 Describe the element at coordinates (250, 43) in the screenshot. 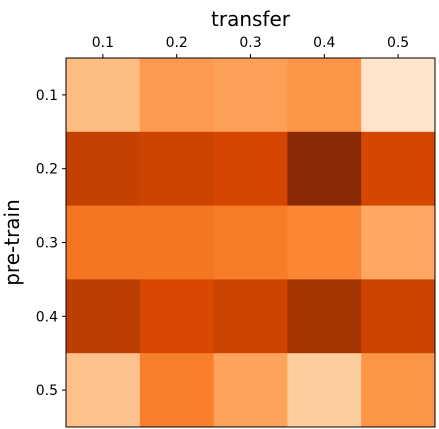

I see `x-tick-label: 0.3` at that location.